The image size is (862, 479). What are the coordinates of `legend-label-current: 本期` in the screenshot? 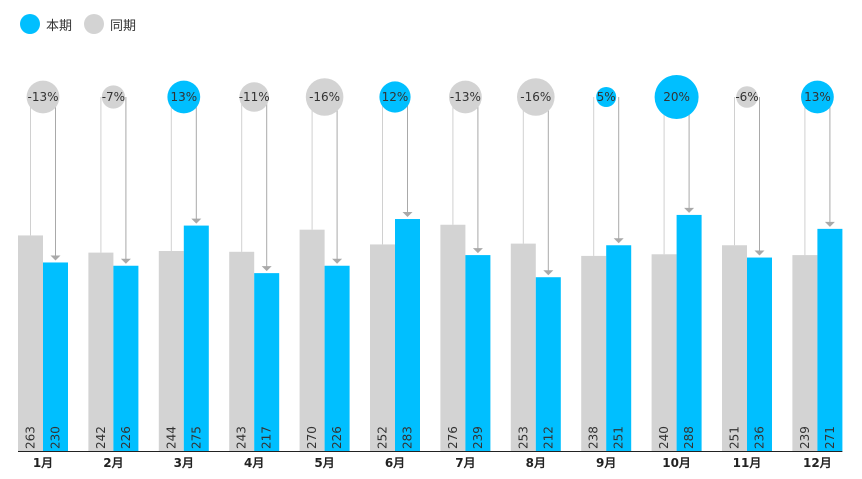 It's located at (59, 26).